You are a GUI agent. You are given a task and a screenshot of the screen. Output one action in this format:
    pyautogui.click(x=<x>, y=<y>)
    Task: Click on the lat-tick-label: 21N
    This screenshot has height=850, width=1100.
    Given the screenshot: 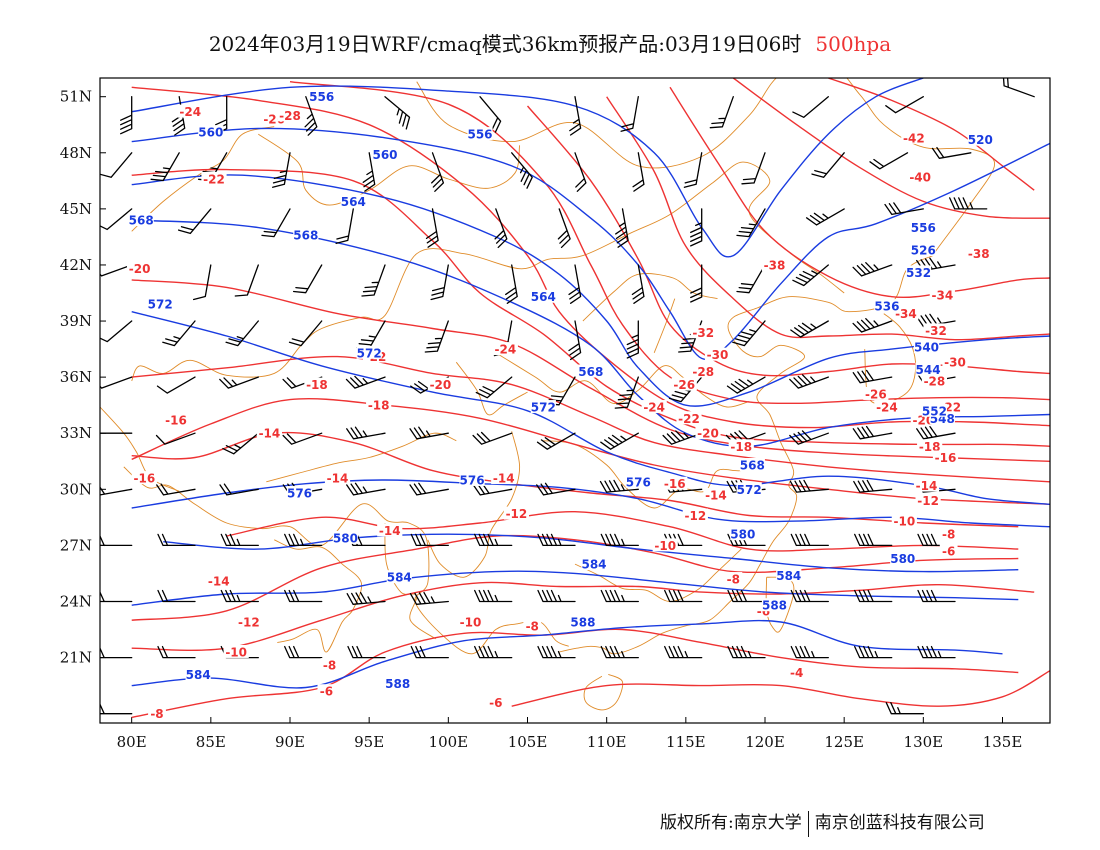 What is the action you would take?
    pyautogui.click(x=76, y=658)
    